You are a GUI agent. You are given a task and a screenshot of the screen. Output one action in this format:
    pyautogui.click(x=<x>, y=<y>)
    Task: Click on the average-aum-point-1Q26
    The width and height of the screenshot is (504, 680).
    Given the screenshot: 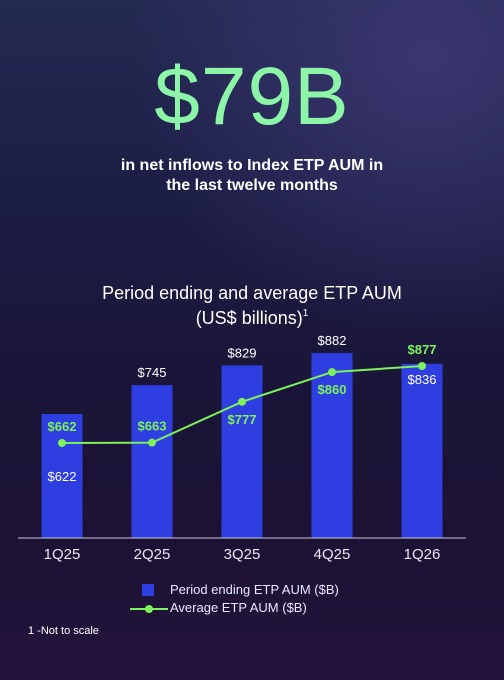 What is the action you would take?
    pyautogui.click(x=422, y=366)
    